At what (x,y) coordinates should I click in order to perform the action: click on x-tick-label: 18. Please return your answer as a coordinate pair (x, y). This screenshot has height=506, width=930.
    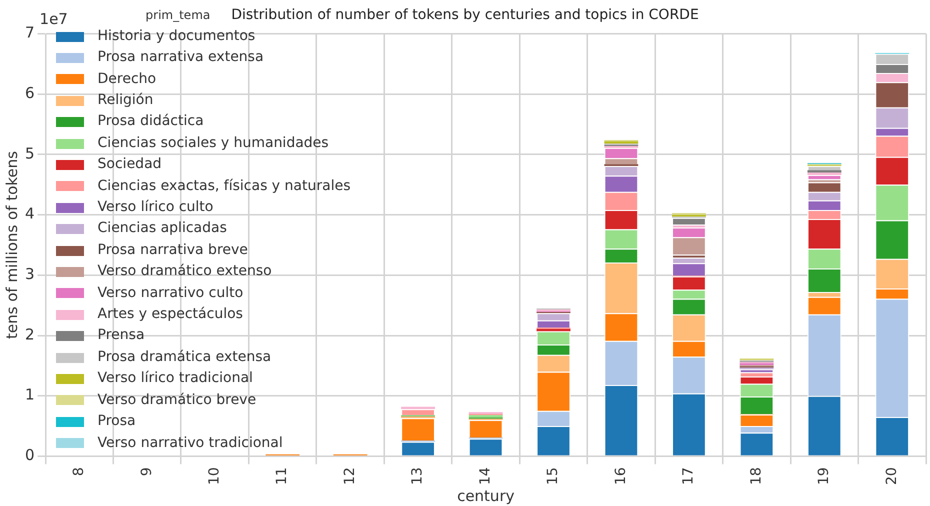
    Looking at the image, I should click on (756, 476).